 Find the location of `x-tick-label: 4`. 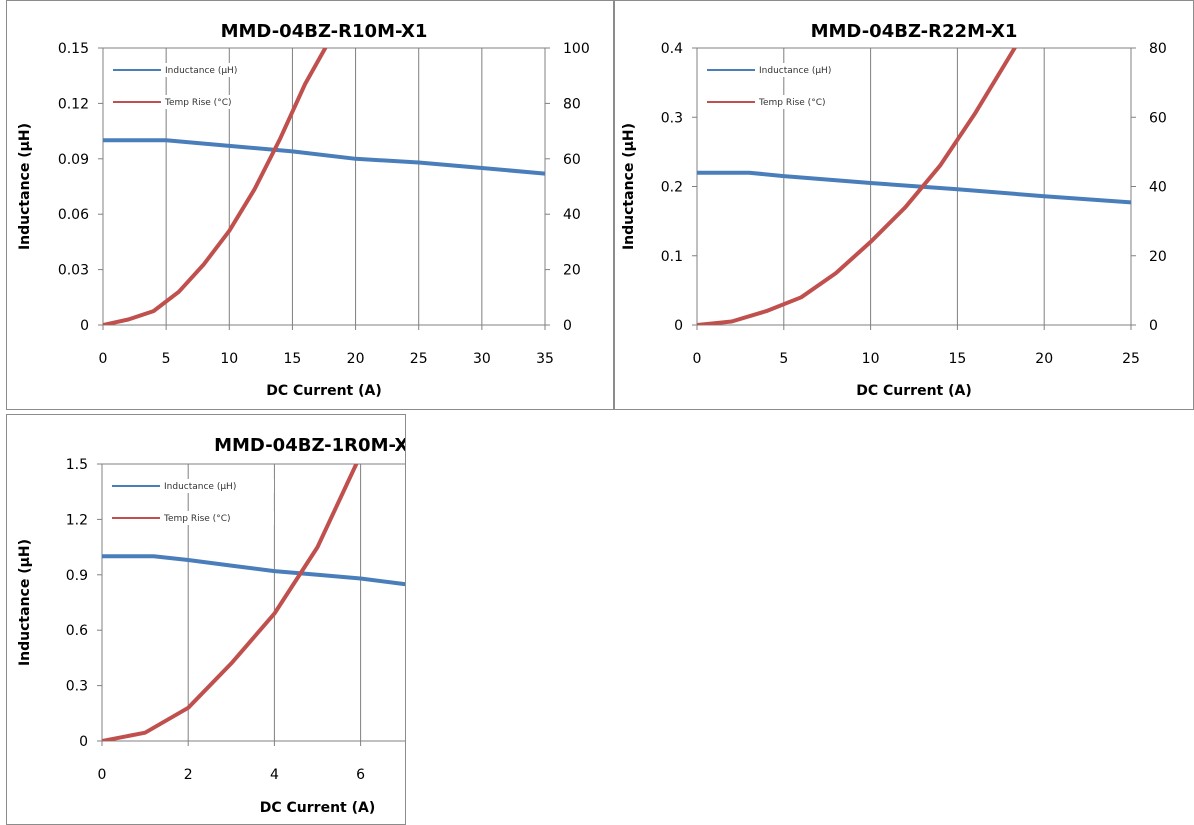

x-tick-label: 4 is located at coordinates (274, 775).